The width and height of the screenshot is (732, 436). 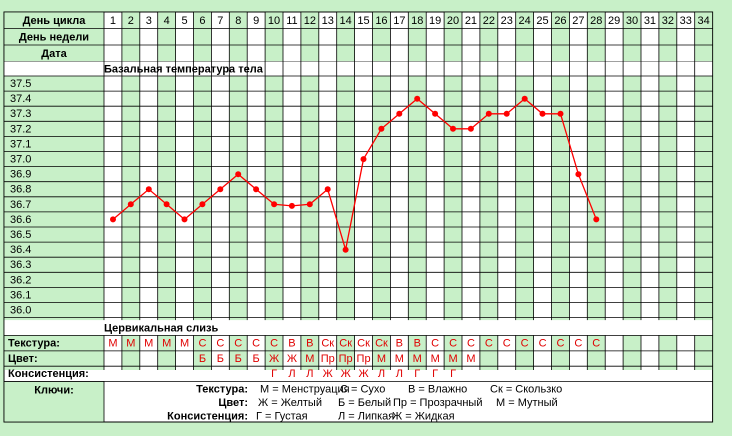 I want to click on cycle-day-number: 12, so click(x=310, y=21).